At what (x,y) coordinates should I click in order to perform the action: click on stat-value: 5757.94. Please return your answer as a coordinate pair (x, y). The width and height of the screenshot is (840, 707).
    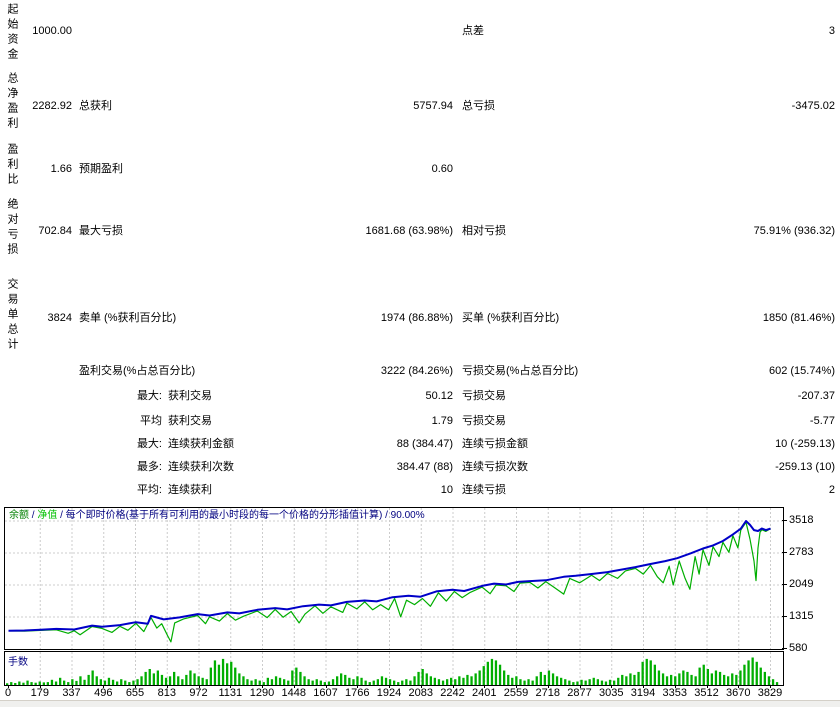
    Looking at the image, I should click on (433, 106).